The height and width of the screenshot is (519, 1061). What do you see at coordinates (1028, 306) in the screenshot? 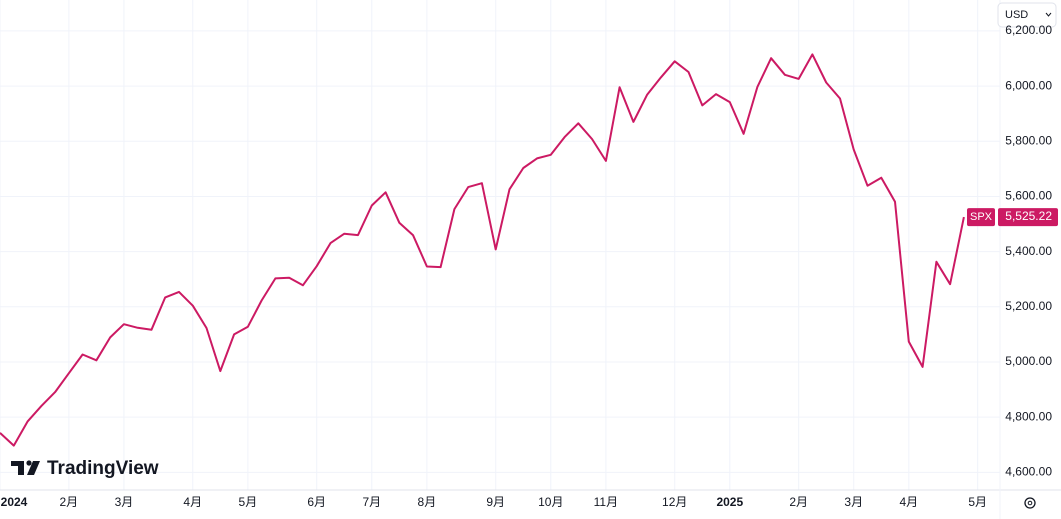
I see `y-tick-label: 5,200.00` at bounding box center [1028, 306].